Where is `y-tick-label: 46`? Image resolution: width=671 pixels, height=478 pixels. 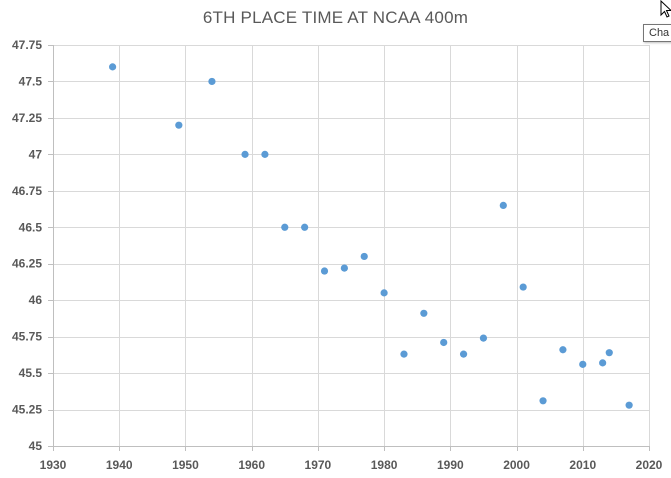
y-tick-label: 46 is located at coordinates (36, 300).